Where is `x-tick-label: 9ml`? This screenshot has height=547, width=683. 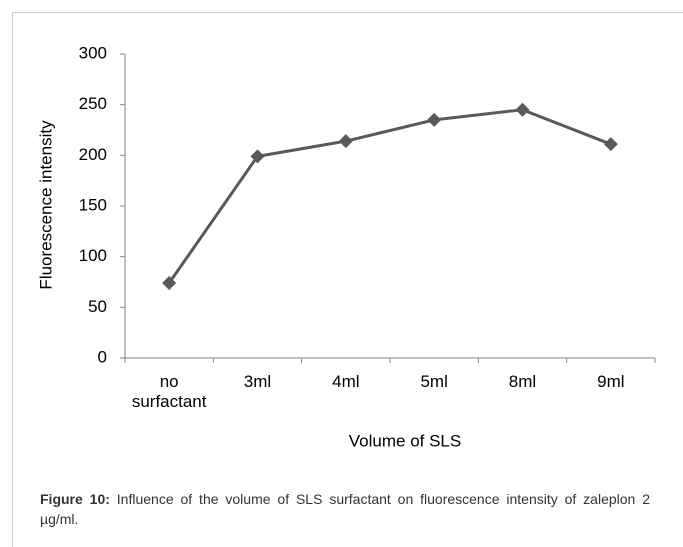
x-tick-label: 9ml is located at coordinates (611, 381).